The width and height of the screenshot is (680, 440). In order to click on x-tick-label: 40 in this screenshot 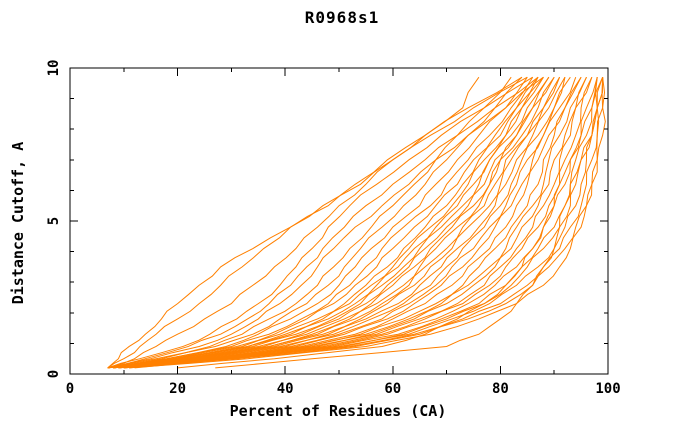, I will do `click(285, 389)`.